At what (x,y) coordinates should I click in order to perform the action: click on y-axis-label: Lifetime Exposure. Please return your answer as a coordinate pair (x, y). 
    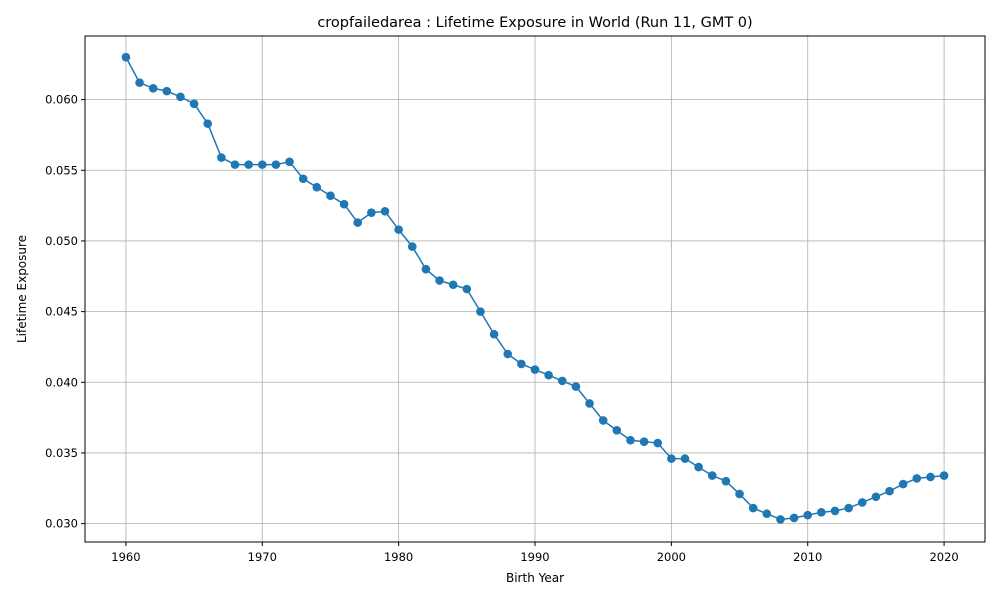
    Looking at the image, I should click on (22, 289).